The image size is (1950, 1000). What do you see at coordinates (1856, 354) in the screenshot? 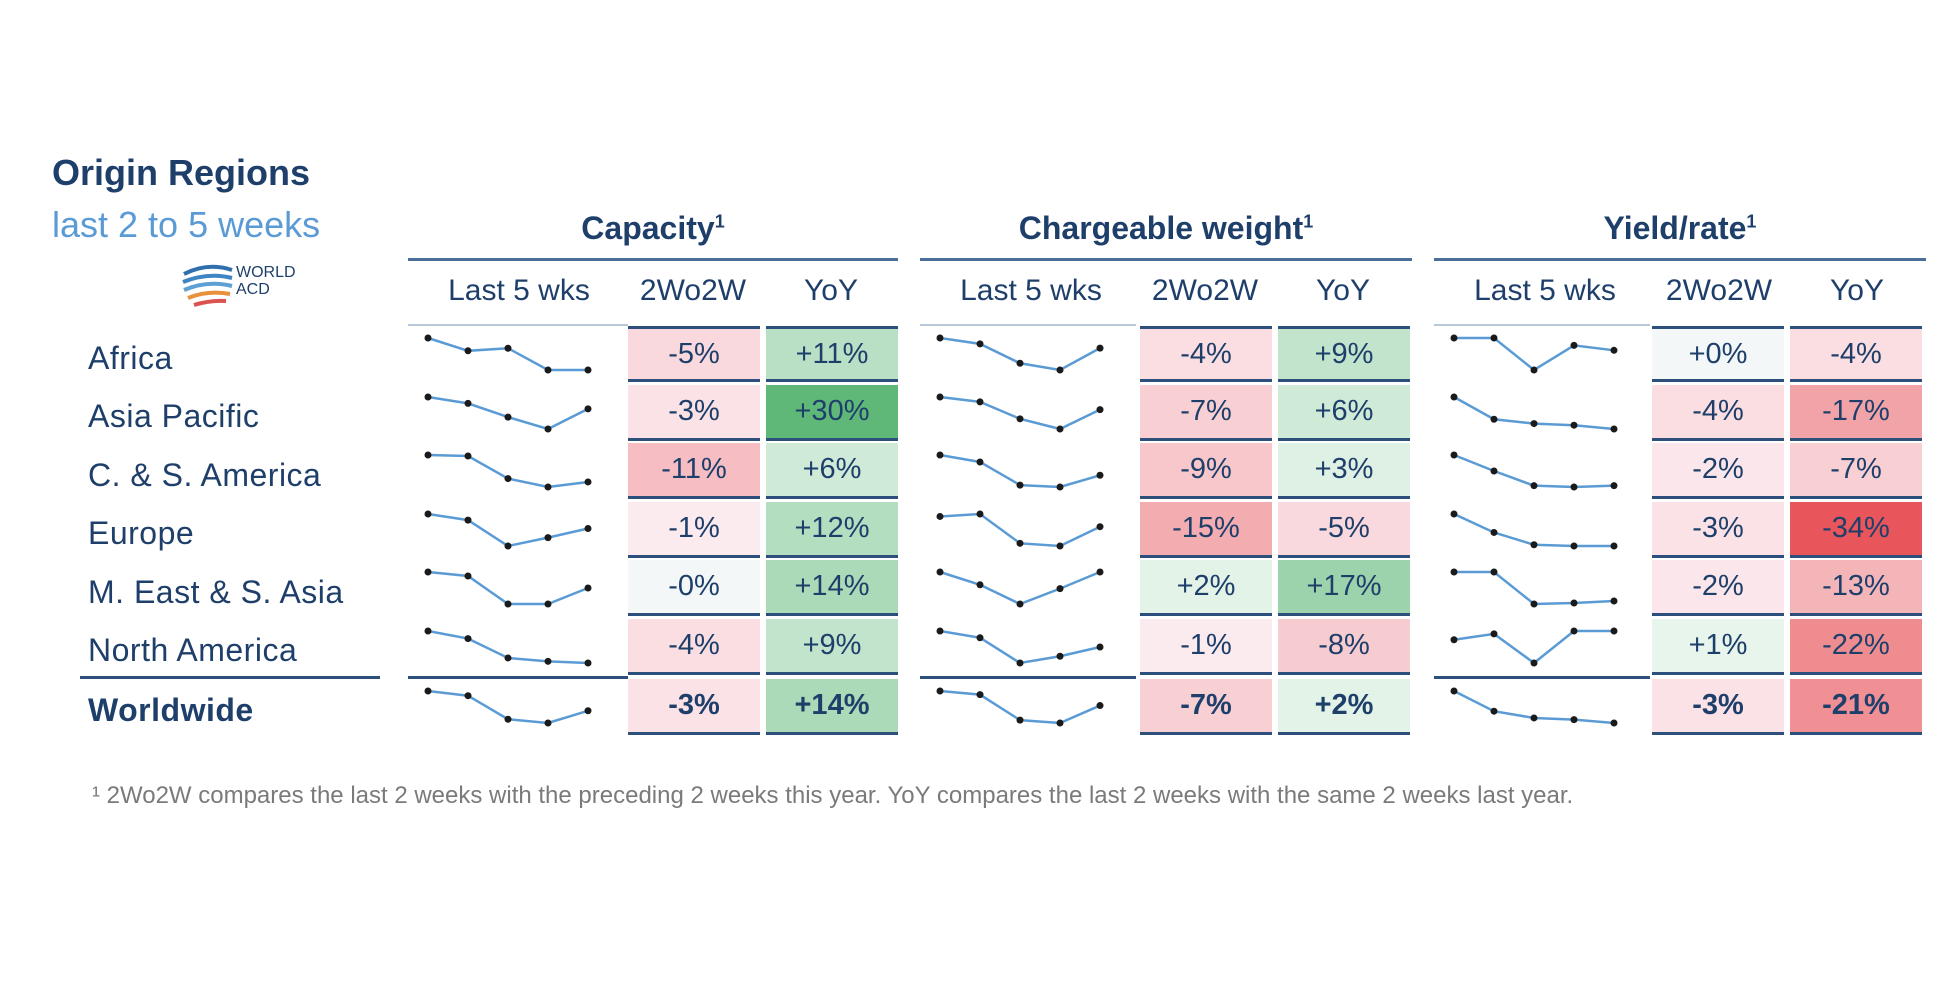
I see `value-cell-yoy: -4%` at bounding box center [1856, 354].